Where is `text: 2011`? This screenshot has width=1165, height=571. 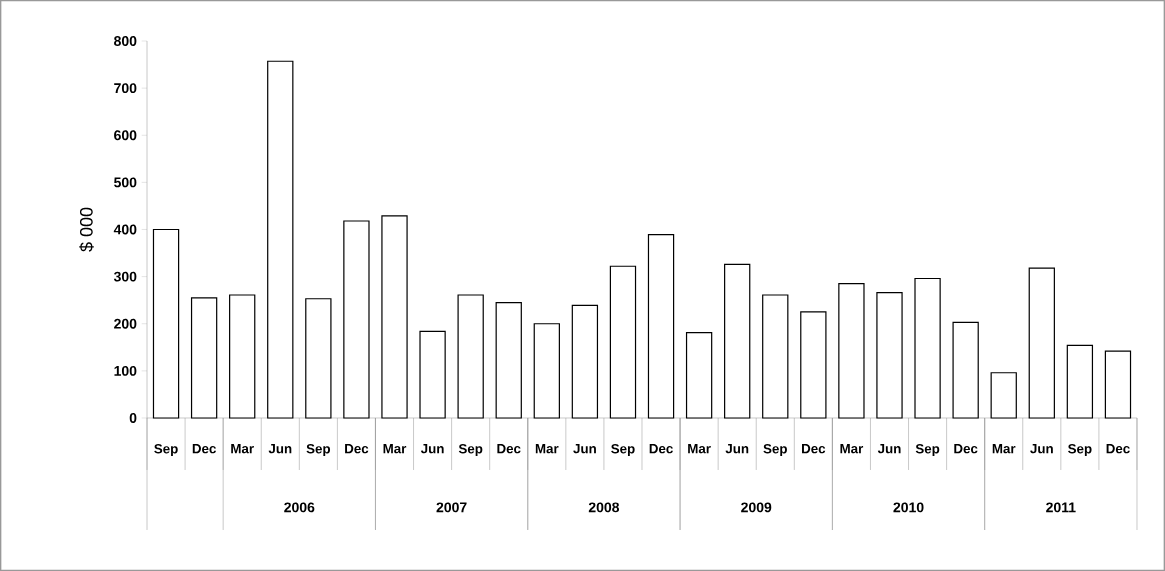 text: 2011 is located at coordinates (1061, 507).